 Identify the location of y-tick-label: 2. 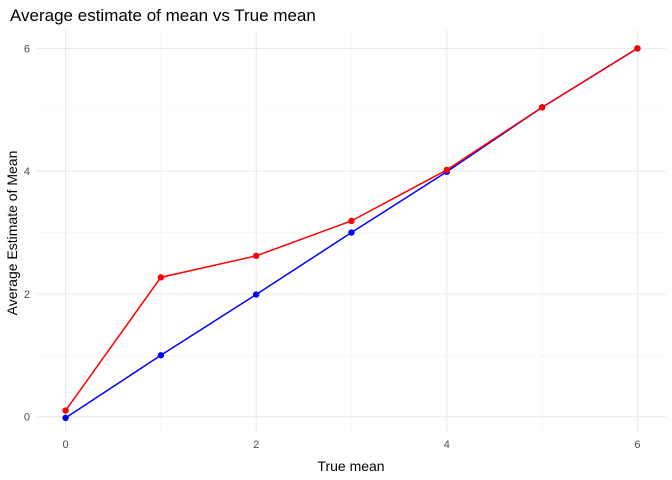
(27, 295).